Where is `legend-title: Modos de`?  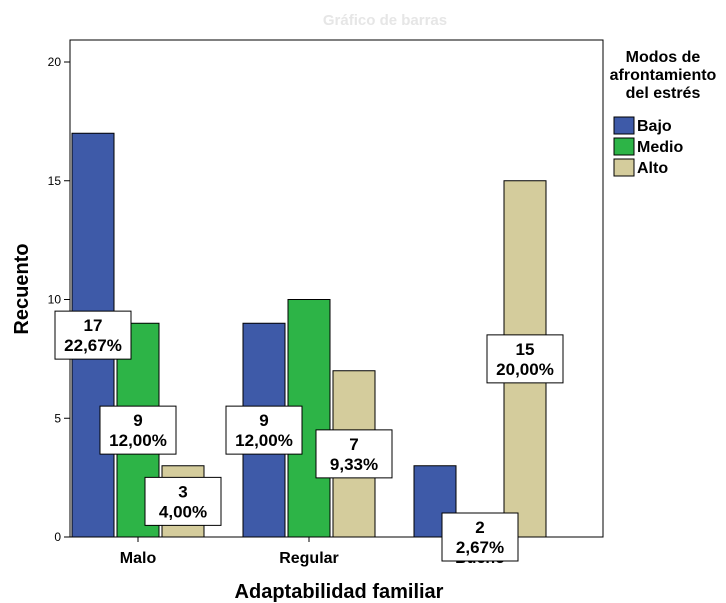 legend-title: Modos de is located at coordinates (663, 57).